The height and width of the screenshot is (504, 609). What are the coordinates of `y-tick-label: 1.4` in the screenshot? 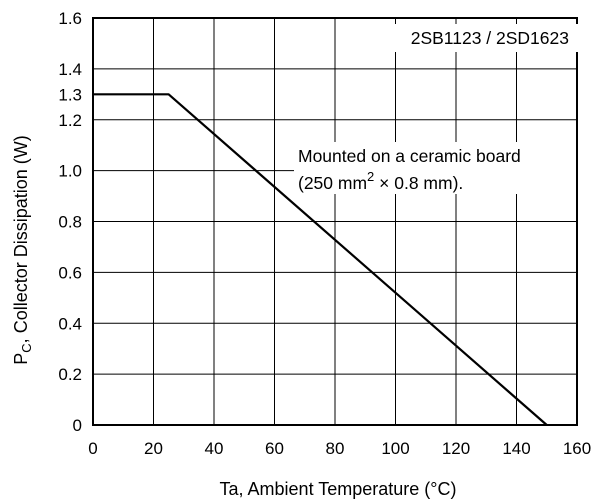 It's located at (70, 69).